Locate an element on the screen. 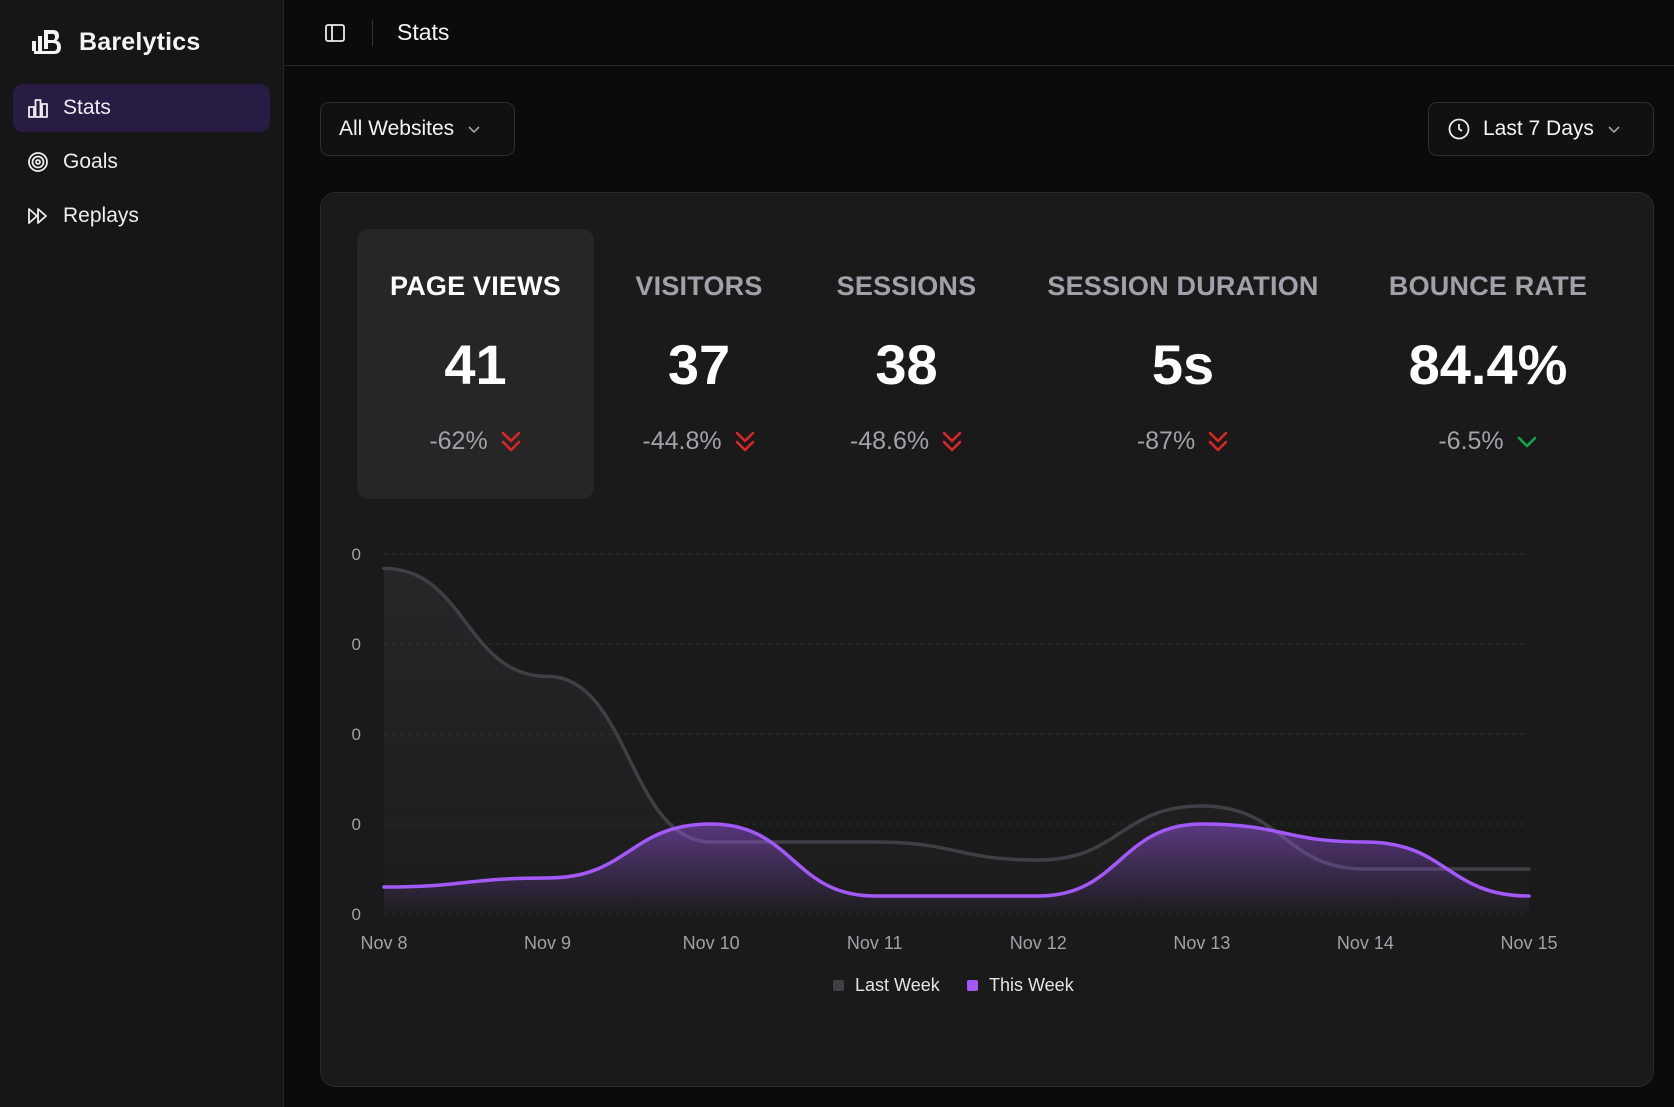 Image resolution: width=1674 pixels, height=1107 pixels. metric-value: 5s is located at coordinates (1183, 364).